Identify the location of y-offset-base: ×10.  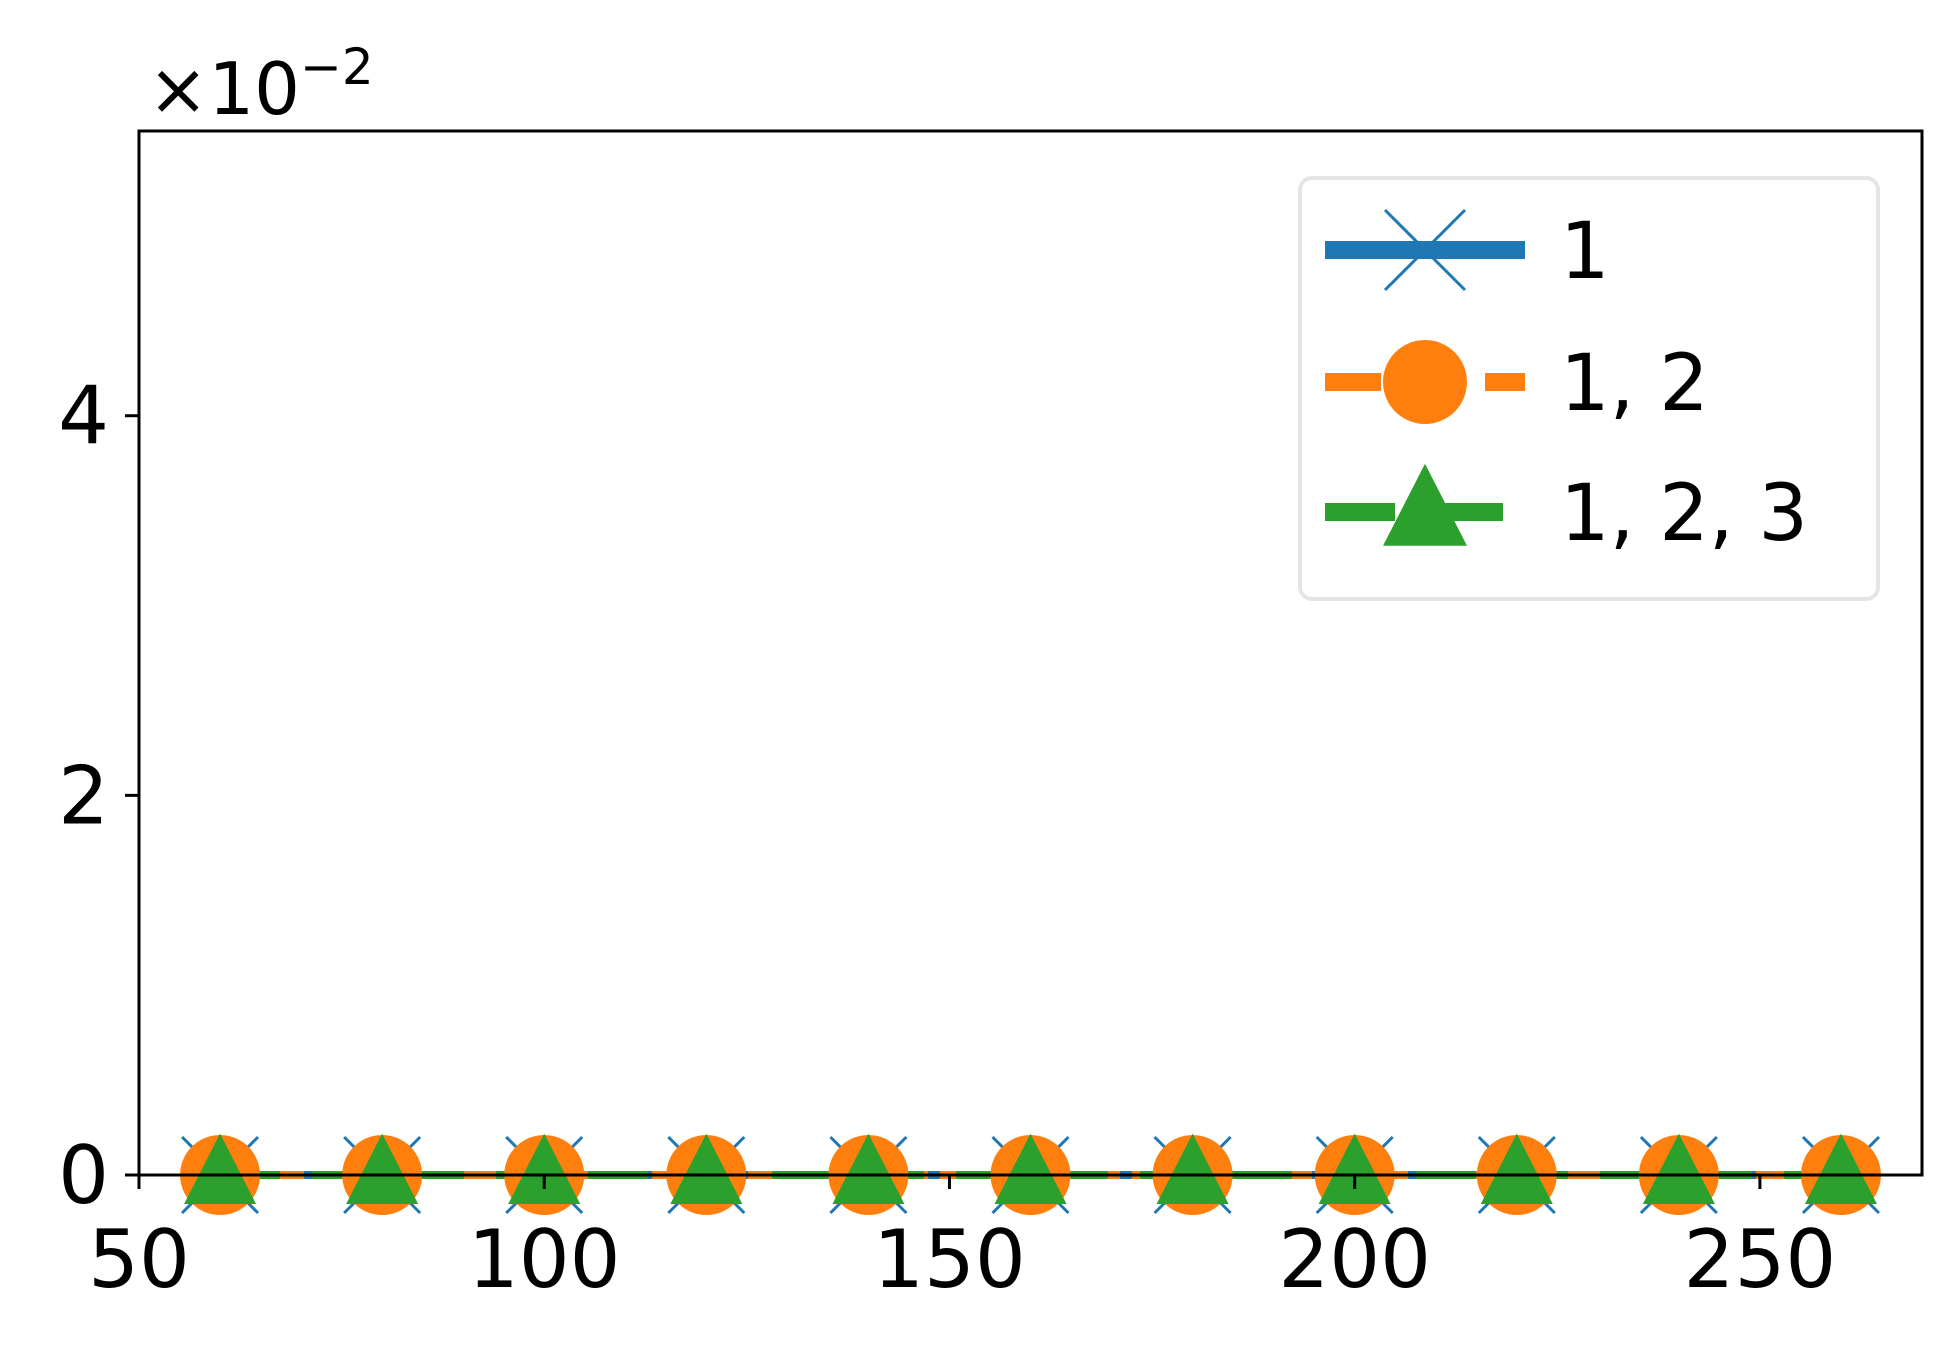
(224, 89).